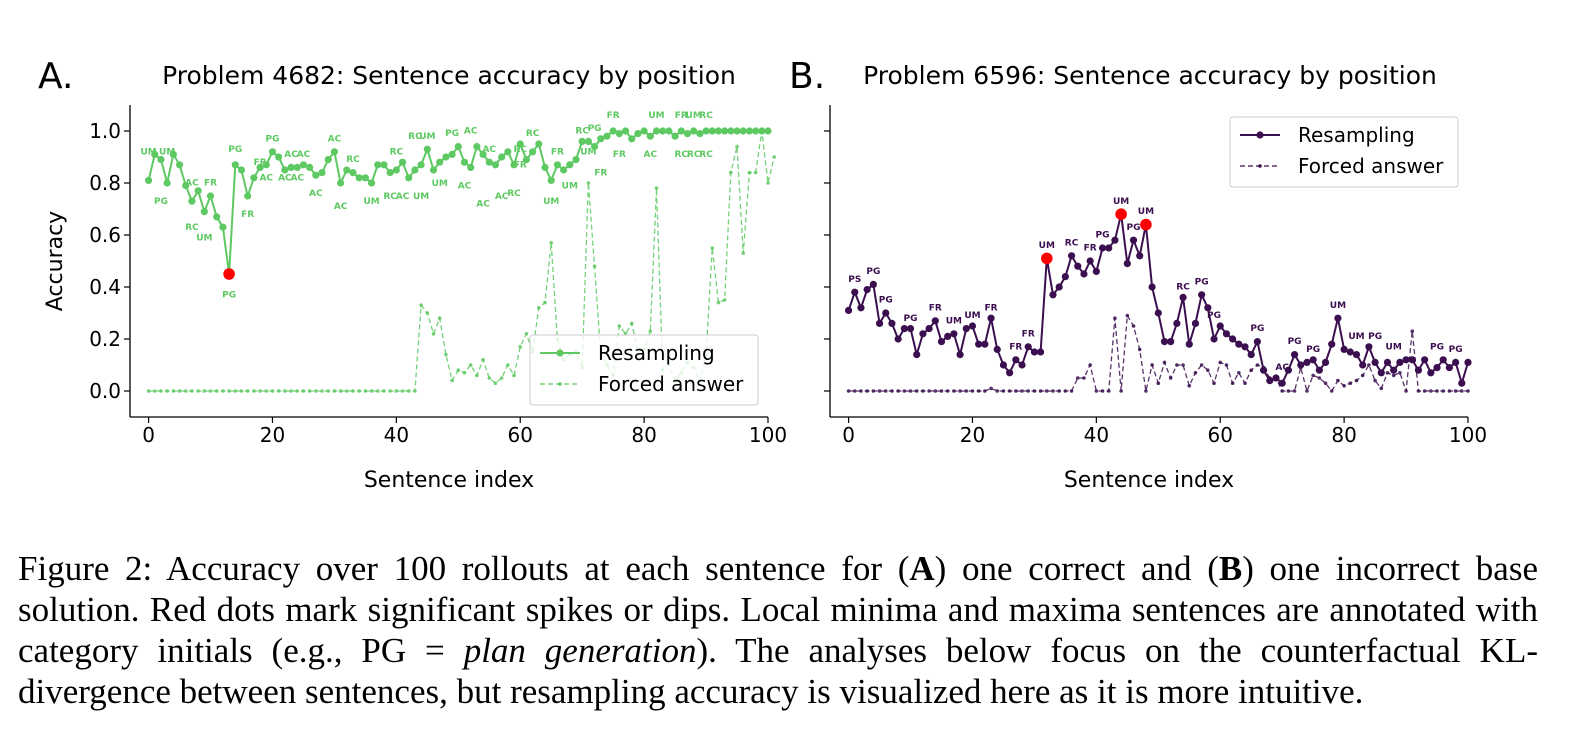  What do you see at coordinates (1096, 435) in the screenshot?
I see `x-tick-label: 40` at bounding box center [1096, 435].